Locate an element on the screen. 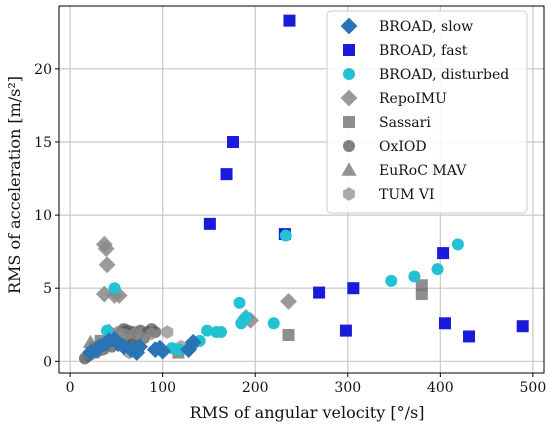  legend-label-tum-vi: TUM VI is located at coordinates (407, 195).